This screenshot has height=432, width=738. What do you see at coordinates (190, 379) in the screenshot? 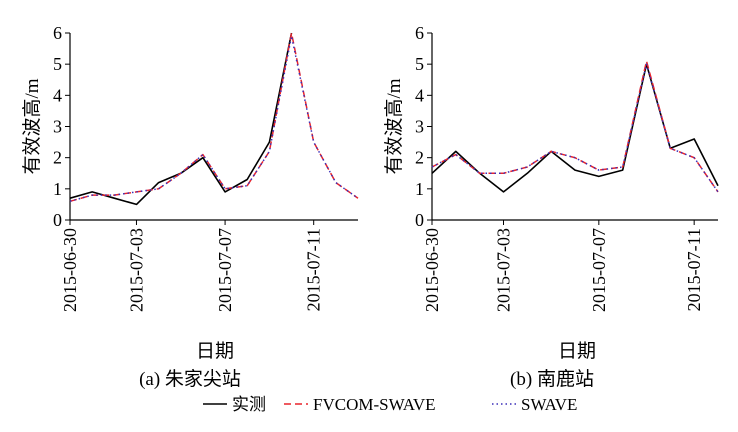
I see `panel-caption: (a) 朱家尖站` at bounding box center [190, 379].